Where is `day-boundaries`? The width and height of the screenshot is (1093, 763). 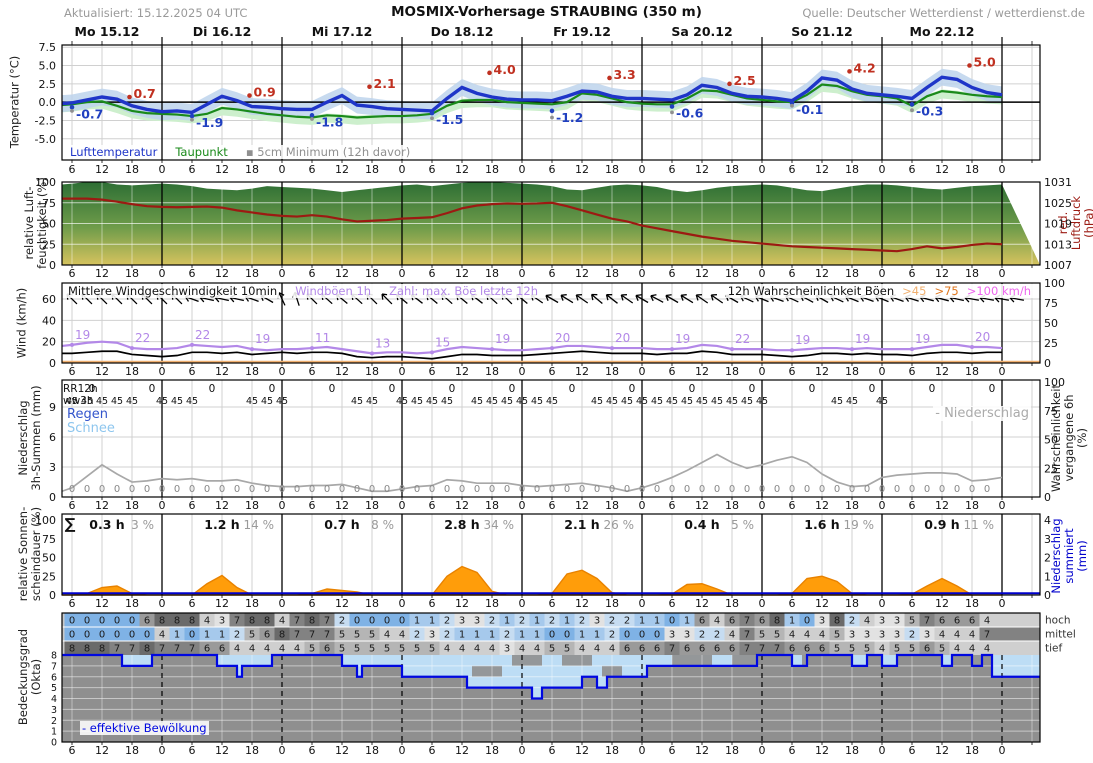 day-boundaries is located at coordinates (582, 223).